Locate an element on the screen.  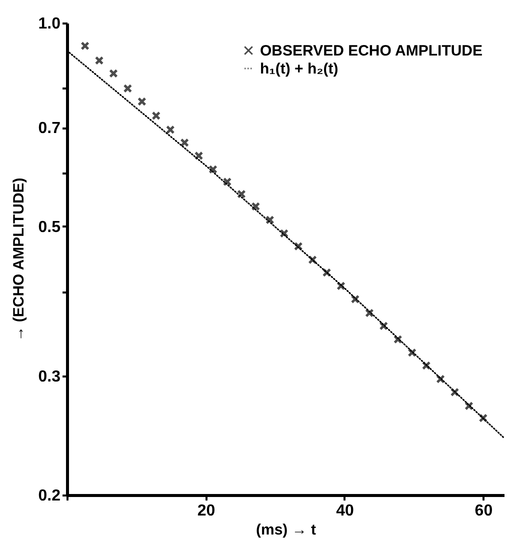
x-tick-label: 60 is located at coordinates (483, 511).